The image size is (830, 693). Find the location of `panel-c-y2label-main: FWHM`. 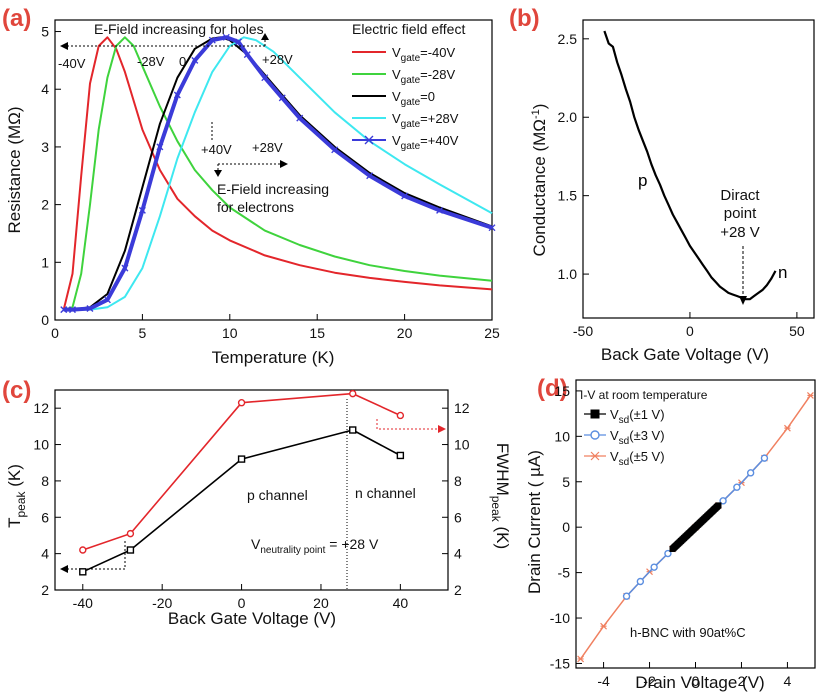

panel-c-y2label-main: FWHM is located at coordinates (502, 469).